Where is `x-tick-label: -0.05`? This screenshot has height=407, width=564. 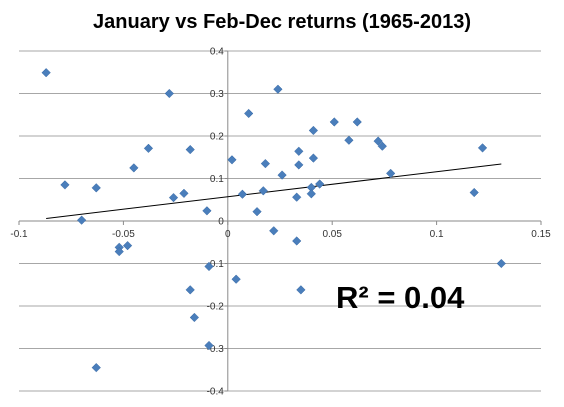
x-tick-label: -0.05 is located at coordinates (123, 234).